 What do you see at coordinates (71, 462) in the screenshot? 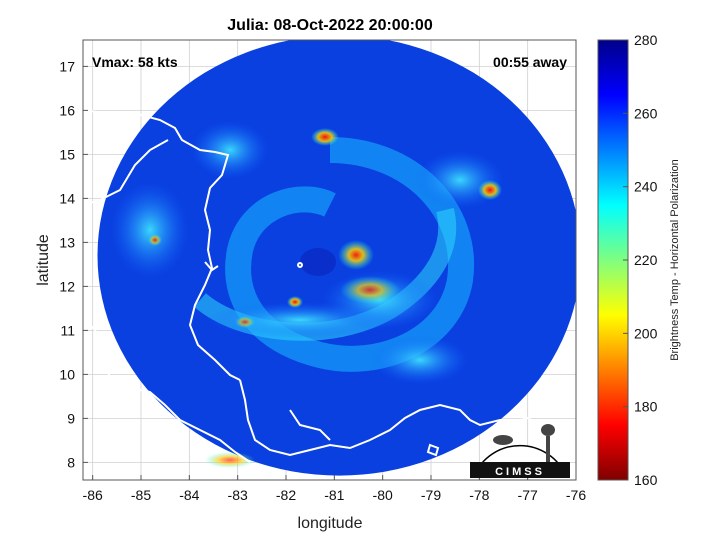
I see `y-tick-label: 8` at bounding box center [71, 462].